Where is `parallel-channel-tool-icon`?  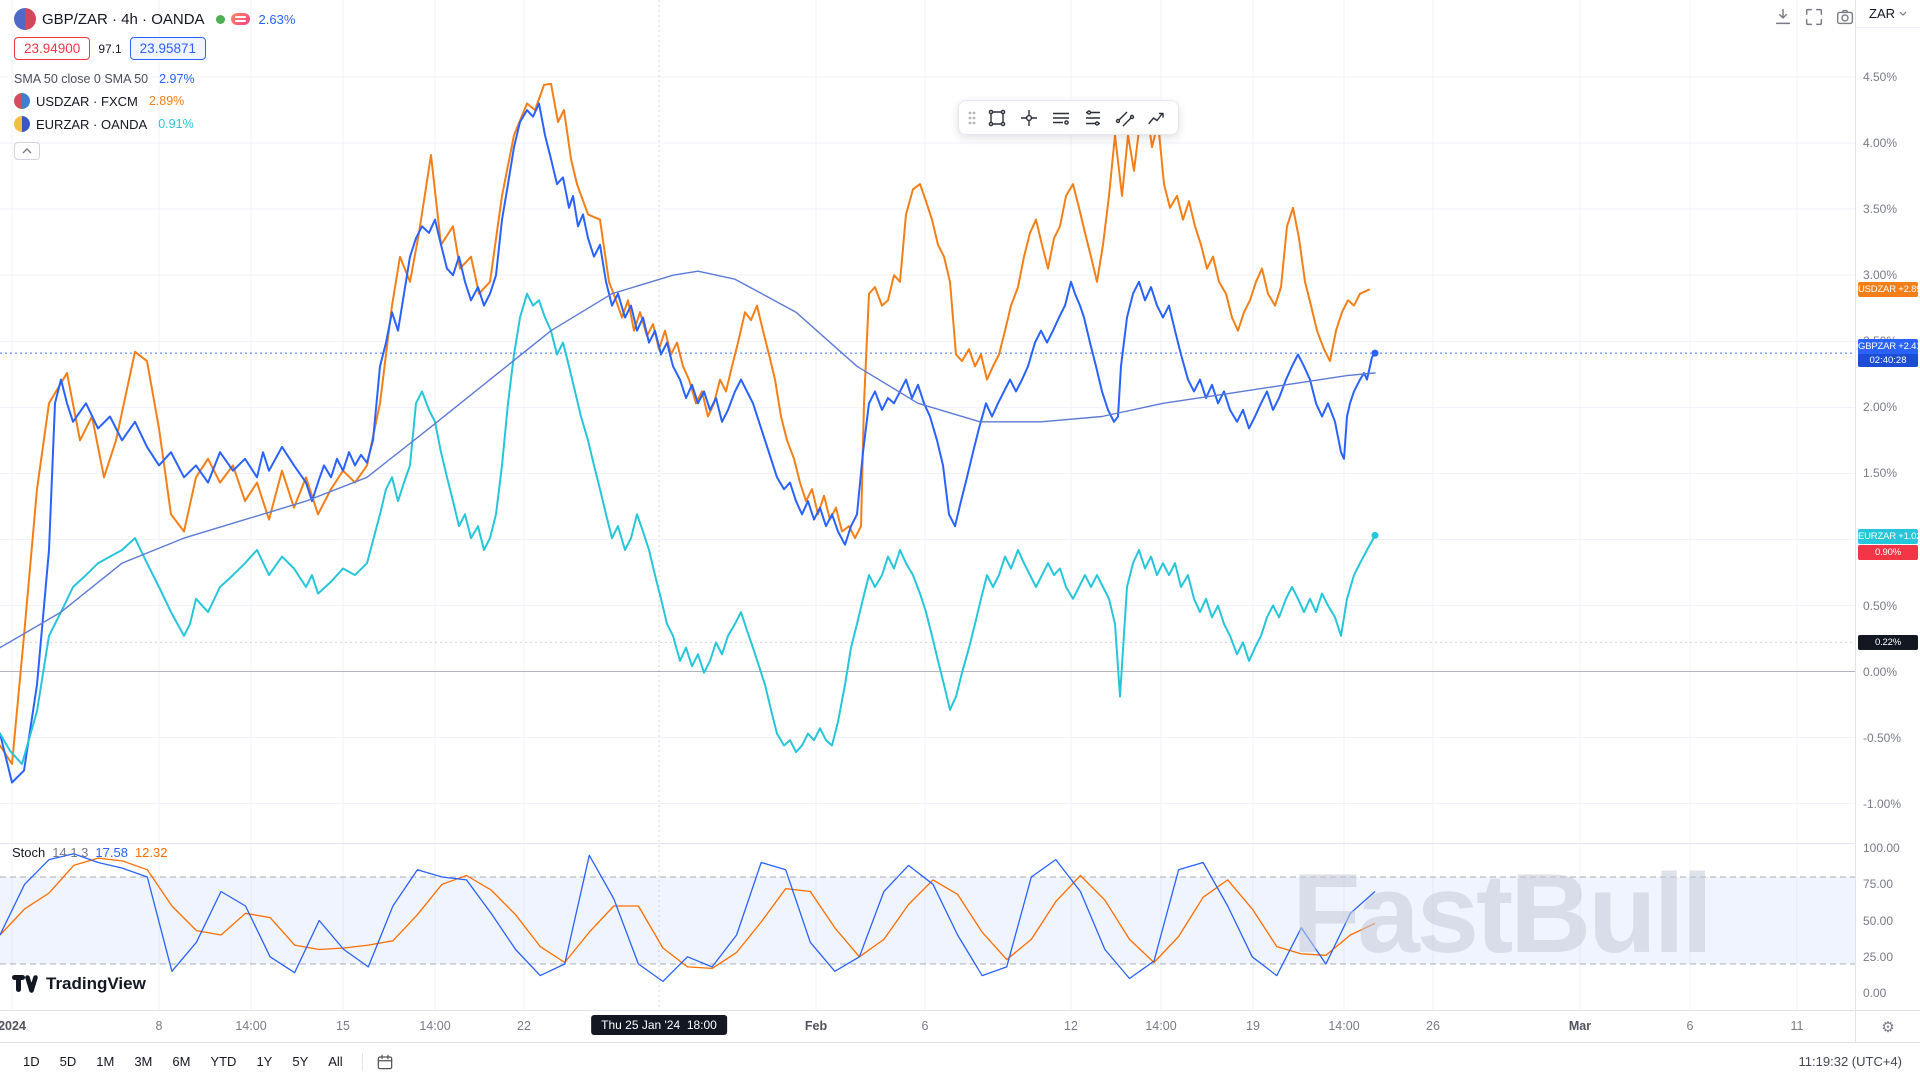 parallel-channel-tool-icon is located at coordinates (1124, 117).